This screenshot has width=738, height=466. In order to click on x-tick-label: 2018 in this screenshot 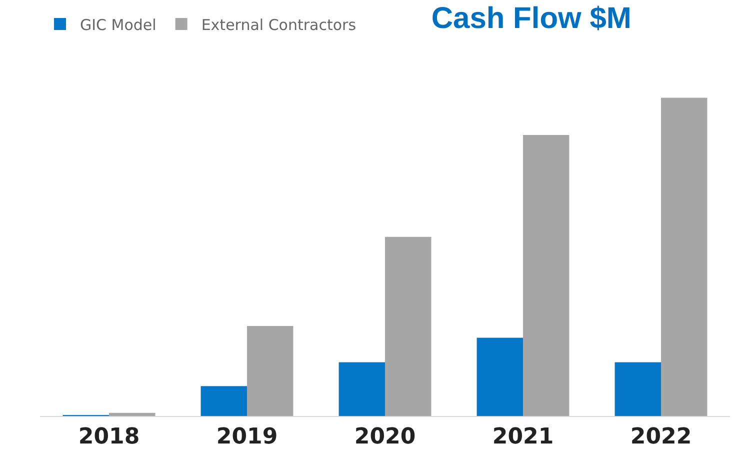, I will do `click(109, 437)`.